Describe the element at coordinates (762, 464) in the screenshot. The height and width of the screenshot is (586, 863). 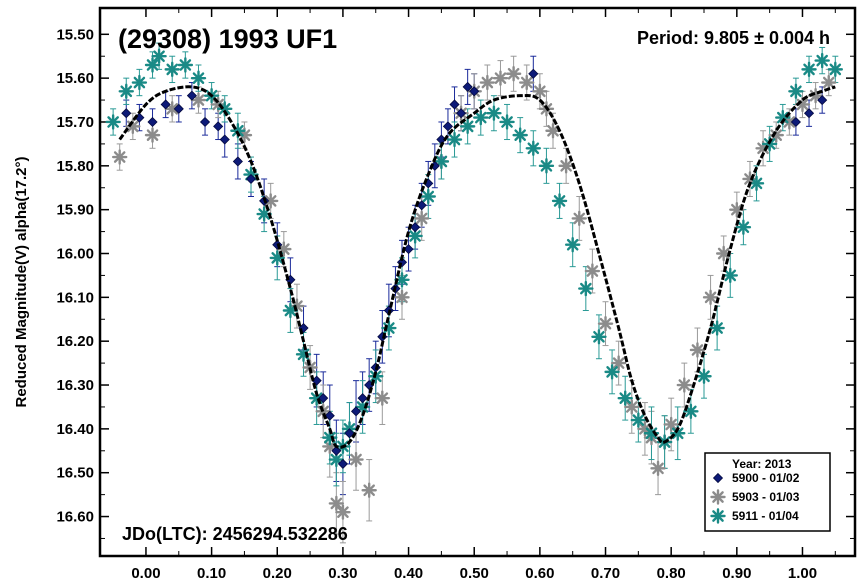
I see `legend-title: Year: 2013` at that location.